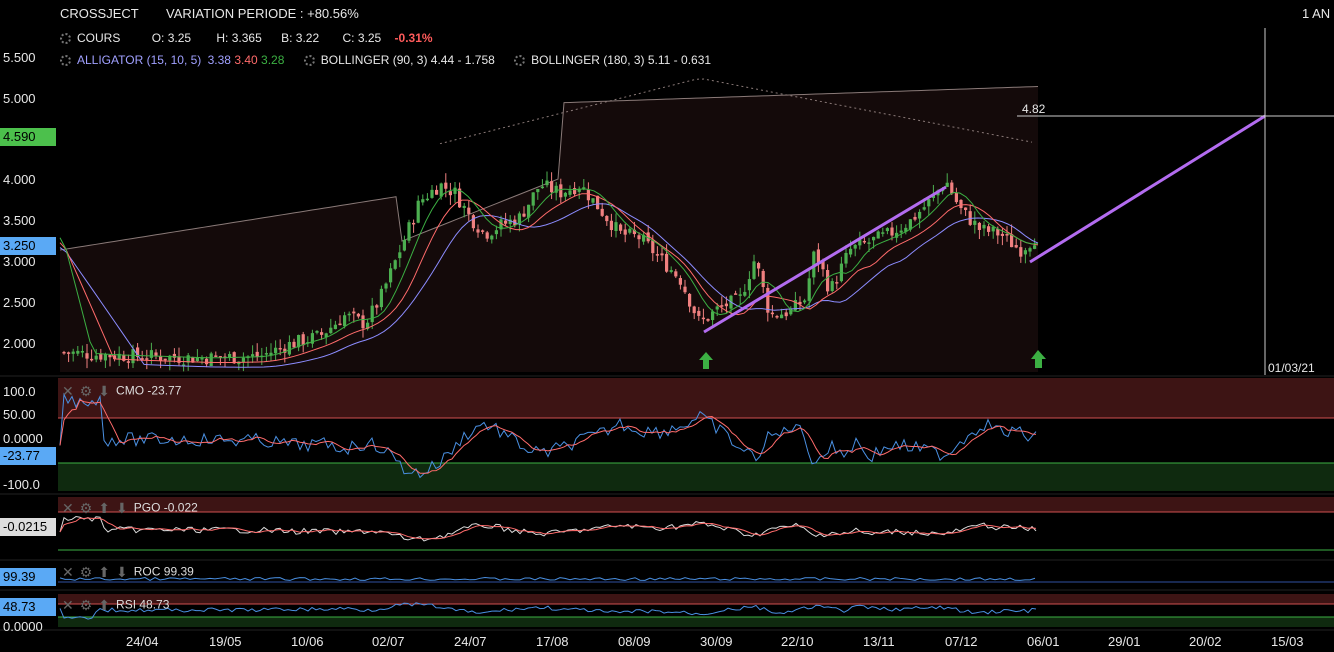 This screenshot has width=1334, height=652. What do you see at coordinates (1316, 13) in the screenshot?
I see `period-selector: 1 AN` at bounding box center [1316, 13].